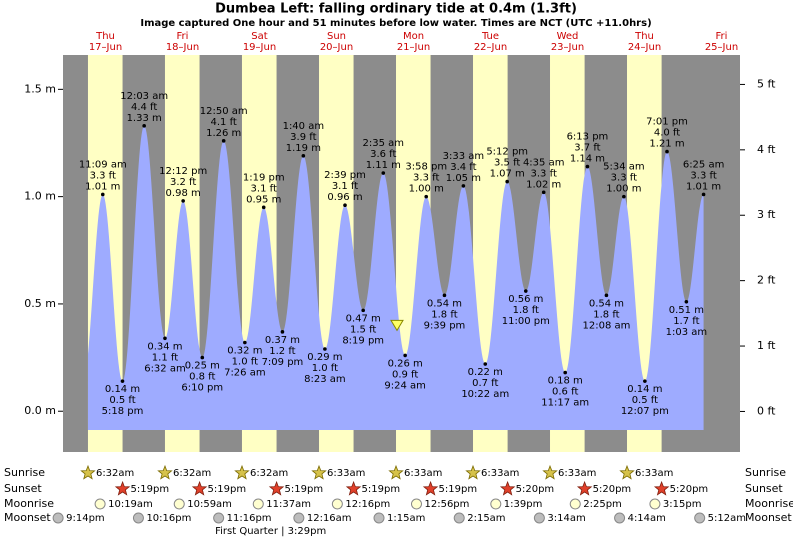  What do you see at coordinates (209, 504) in the screenshot?
I see `moonrise-time: 10:59am` at bounding box center [209, 504].